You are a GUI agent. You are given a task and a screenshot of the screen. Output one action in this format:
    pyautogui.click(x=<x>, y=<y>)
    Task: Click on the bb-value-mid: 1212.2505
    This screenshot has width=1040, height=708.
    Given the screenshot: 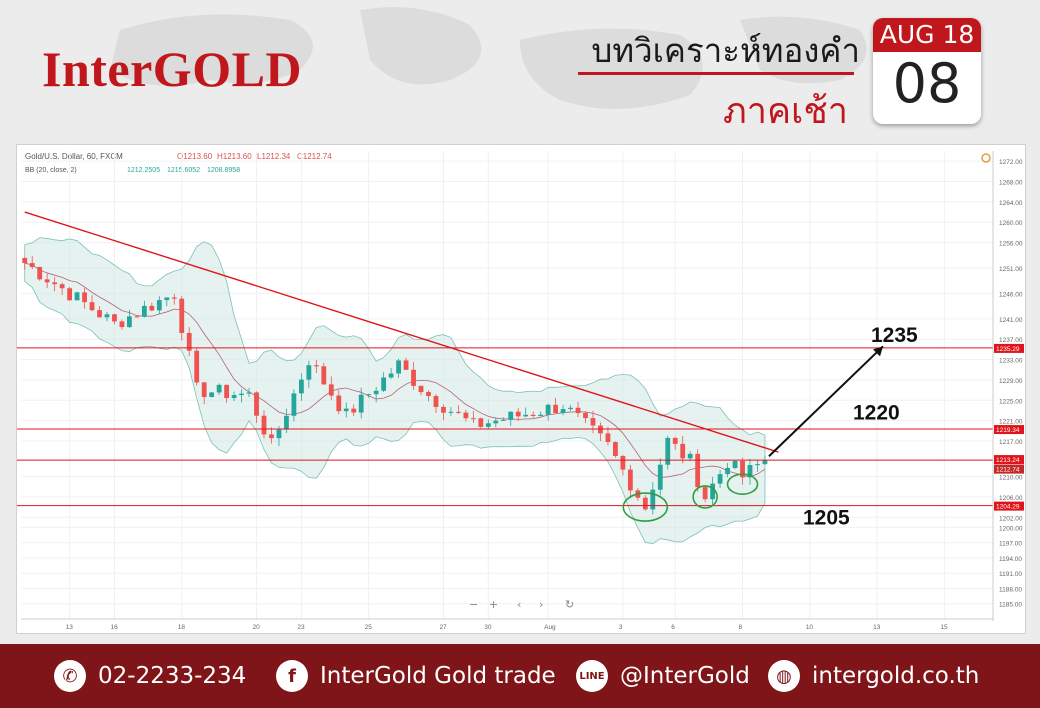 What is the action you would take?
    pyautogui.click(x=143, y=170)
    